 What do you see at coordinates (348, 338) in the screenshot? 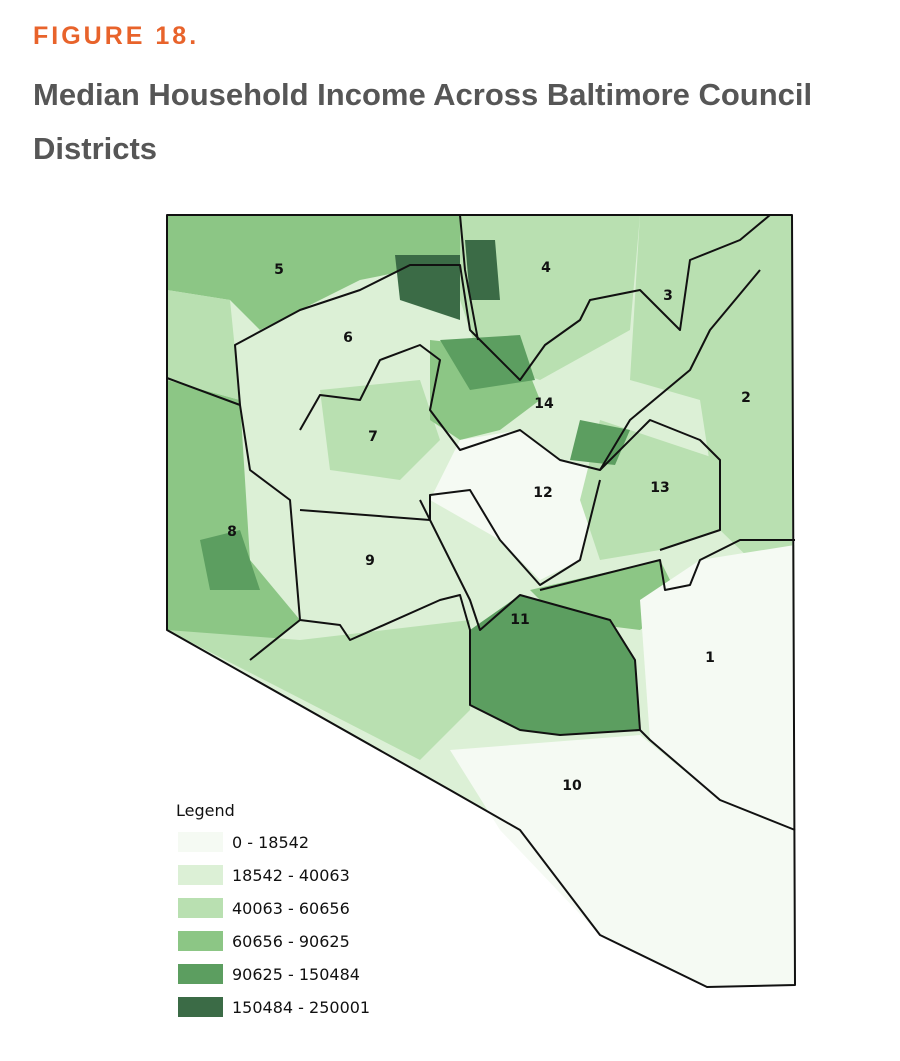
I see `district-label: 6` at bounding box center [348, 338].